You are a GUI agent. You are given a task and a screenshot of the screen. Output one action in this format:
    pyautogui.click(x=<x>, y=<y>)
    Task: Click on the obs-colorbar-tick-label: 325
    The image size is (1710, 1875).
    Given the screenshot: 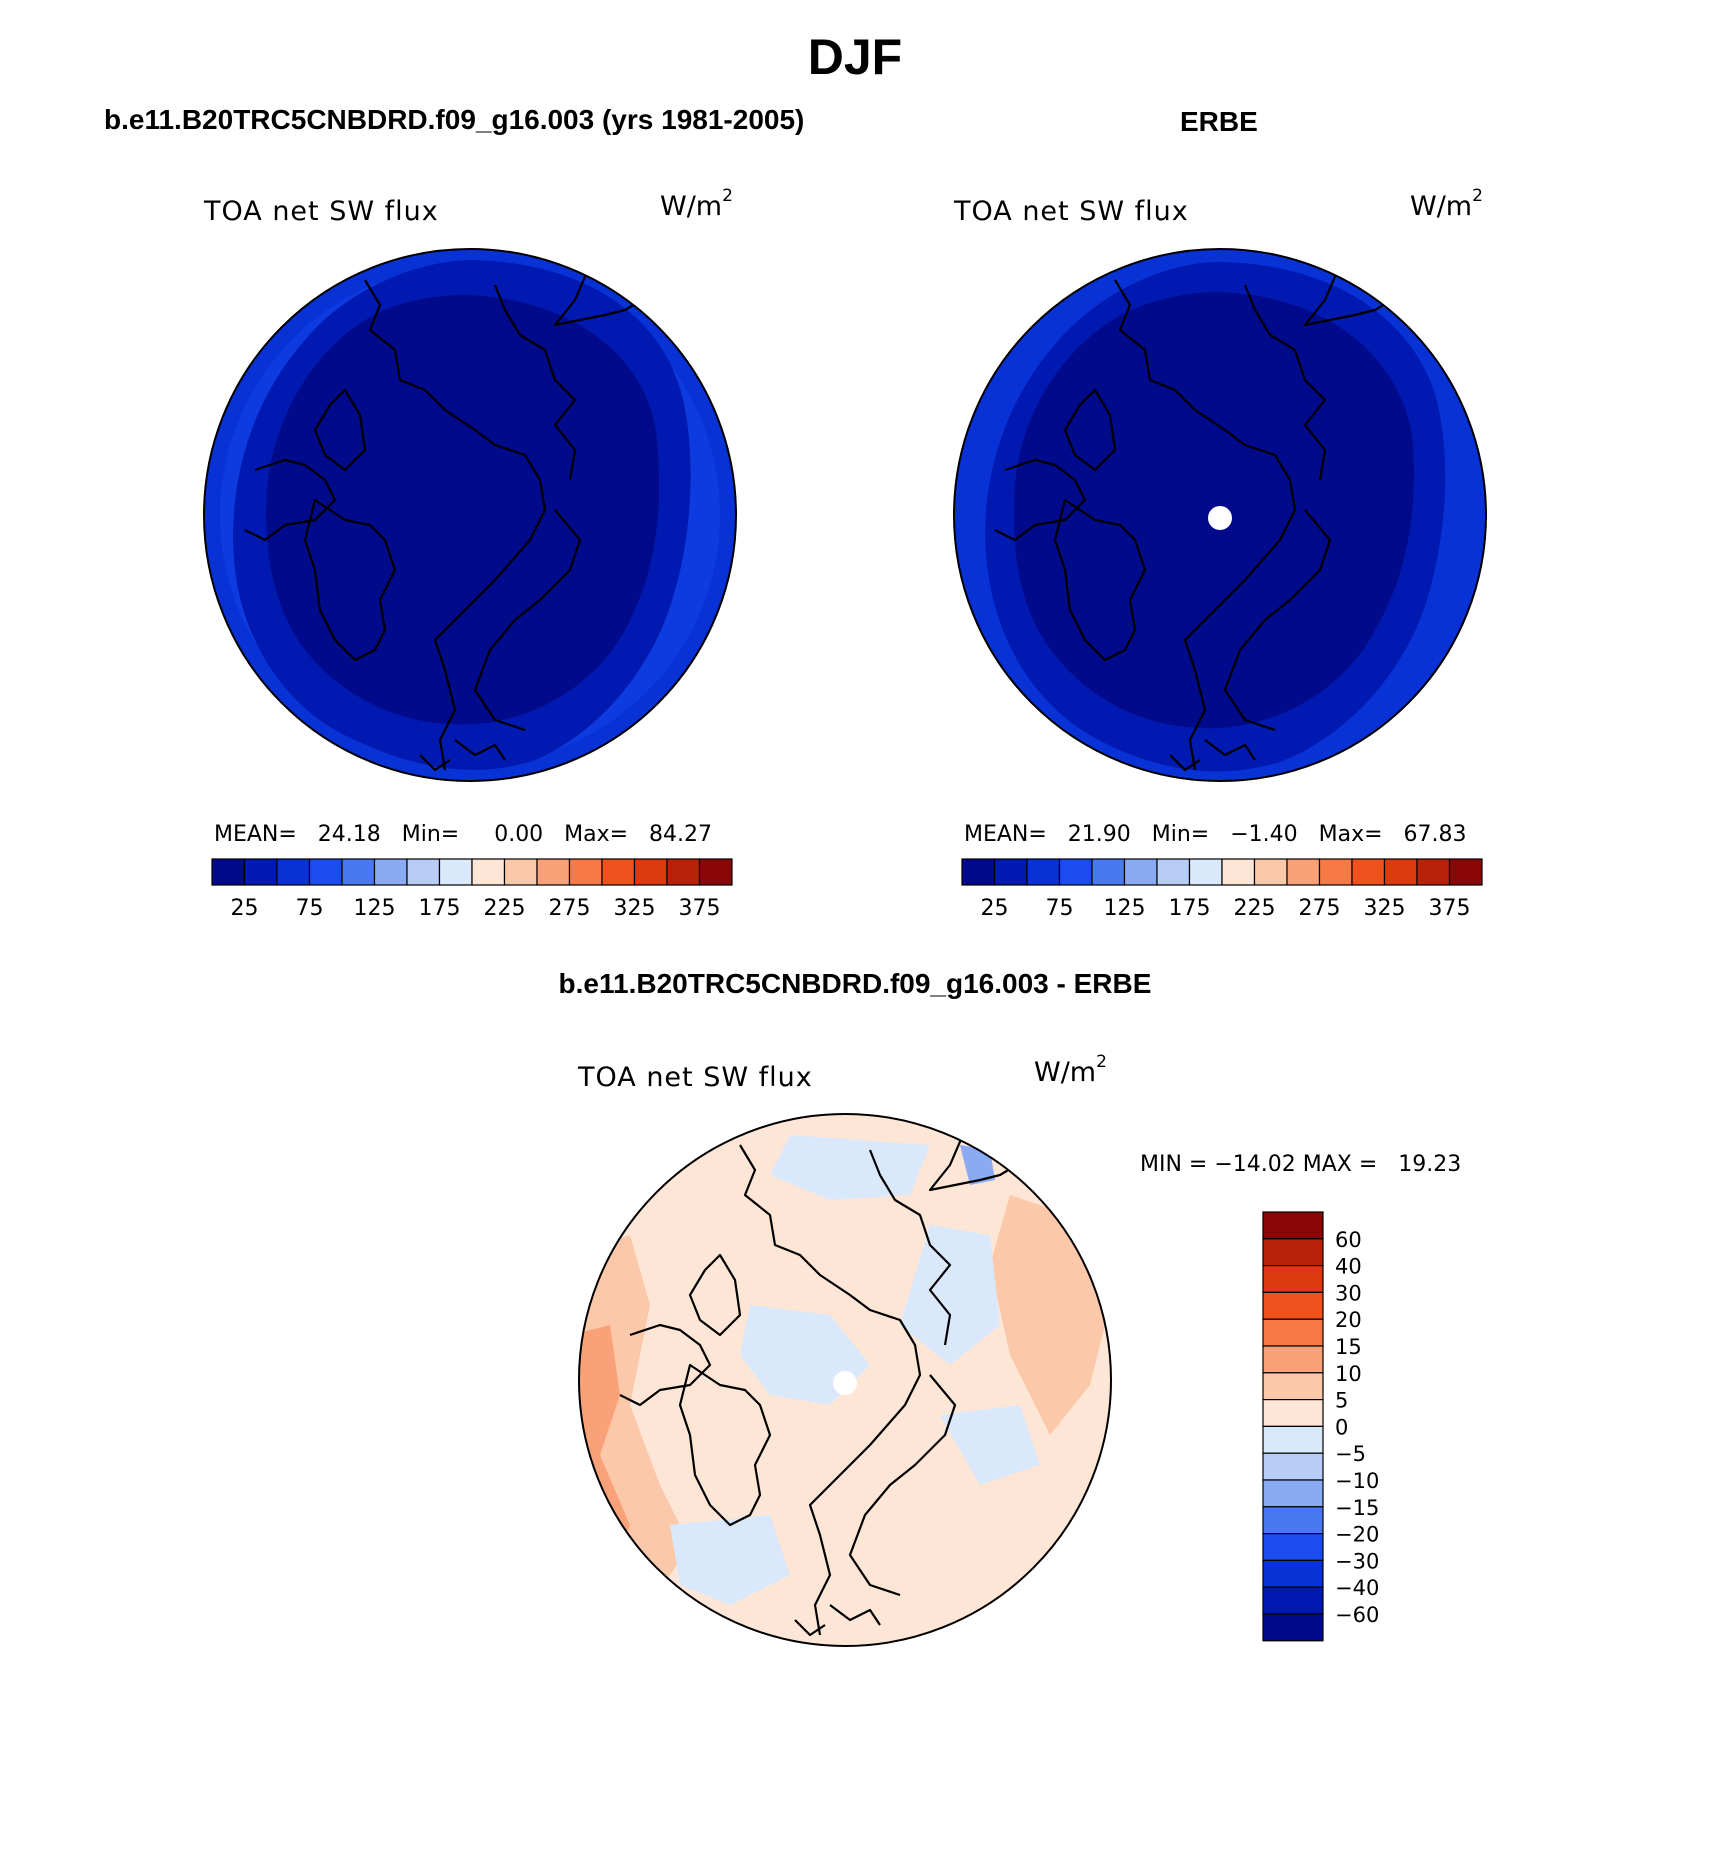 What is the action you would take?
    pyautogui.click(x=1385, y=908)
    